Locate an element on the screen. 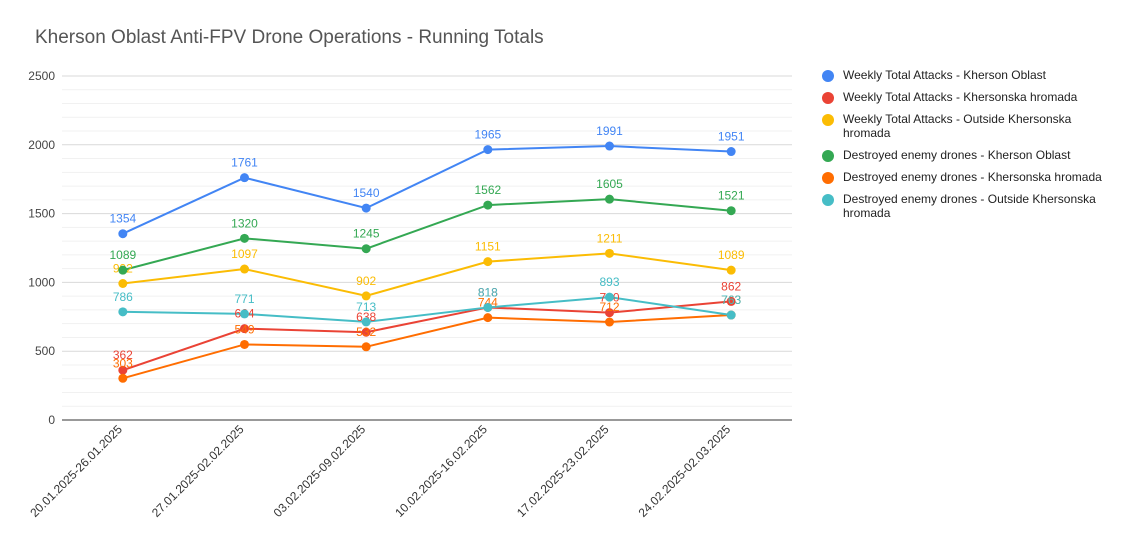 The image size is (1148, 549). x-tick-label: 03.02.2025-09.02.2025 is located at coordinates (320, 471).